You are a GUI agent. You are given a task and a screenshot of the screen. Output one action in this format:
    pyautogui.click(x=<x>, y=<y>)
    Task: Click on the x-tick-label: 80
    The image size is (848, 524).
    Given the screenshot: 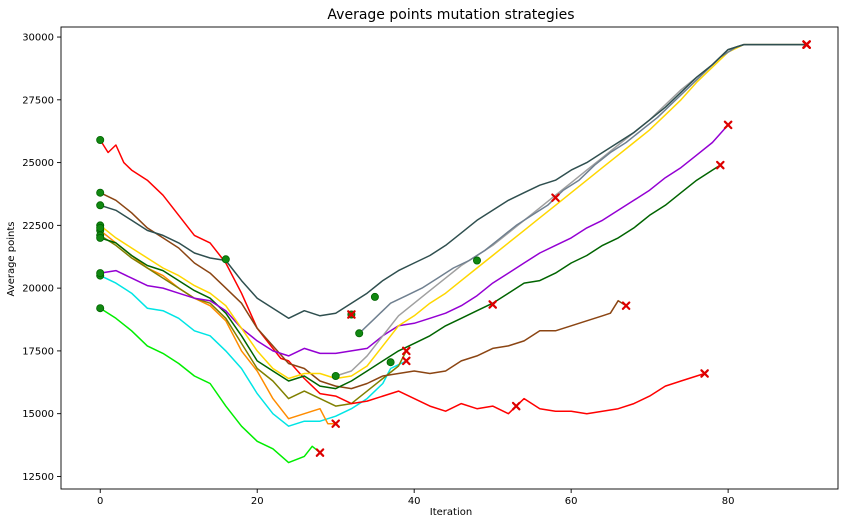 What is the action you would take?
    pyautogui.click(x=728, y=501)
    